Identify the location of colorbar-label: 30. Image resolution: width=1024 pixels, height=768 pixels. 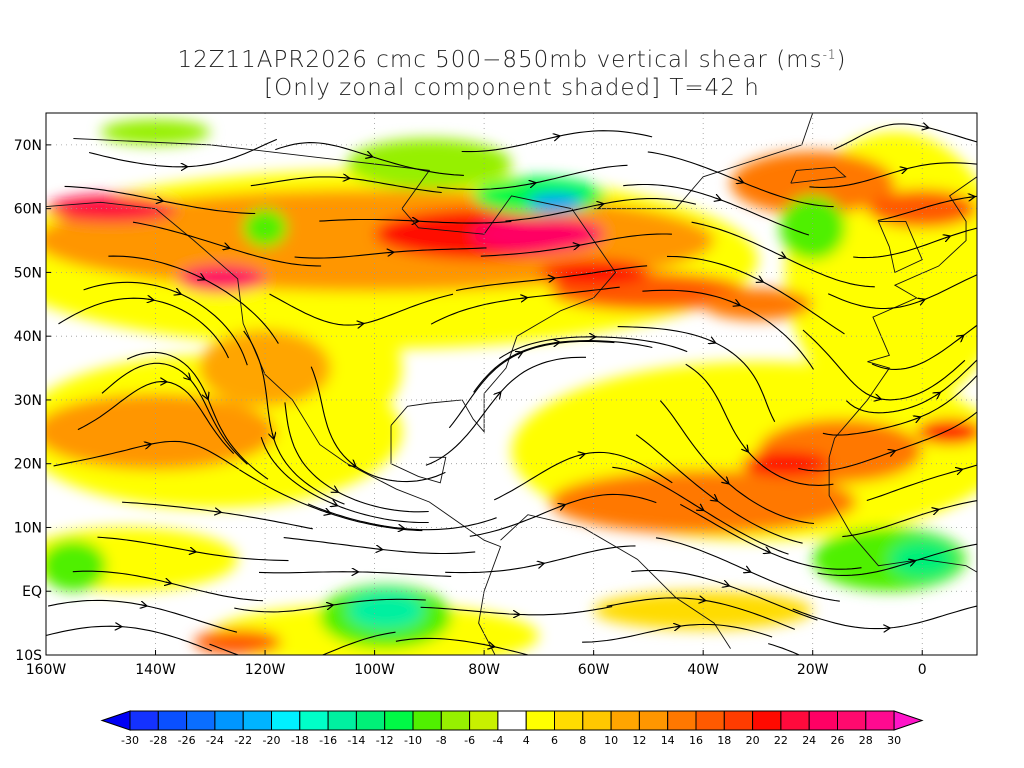
(894, 740).